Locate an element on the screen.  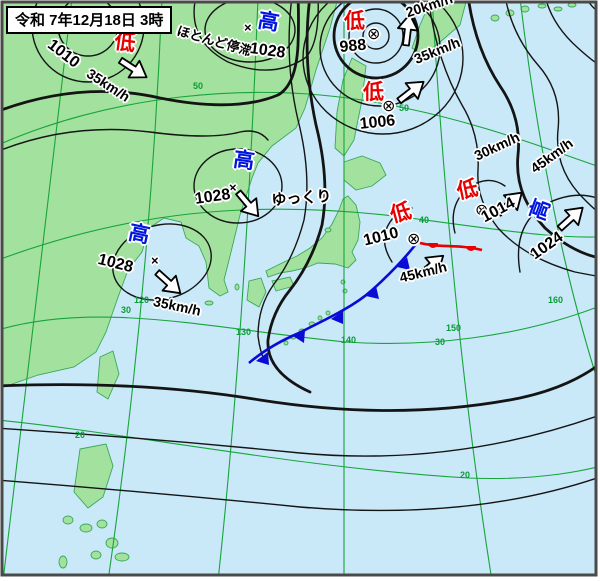
warm-front-line is located at coordinates (451, 246).